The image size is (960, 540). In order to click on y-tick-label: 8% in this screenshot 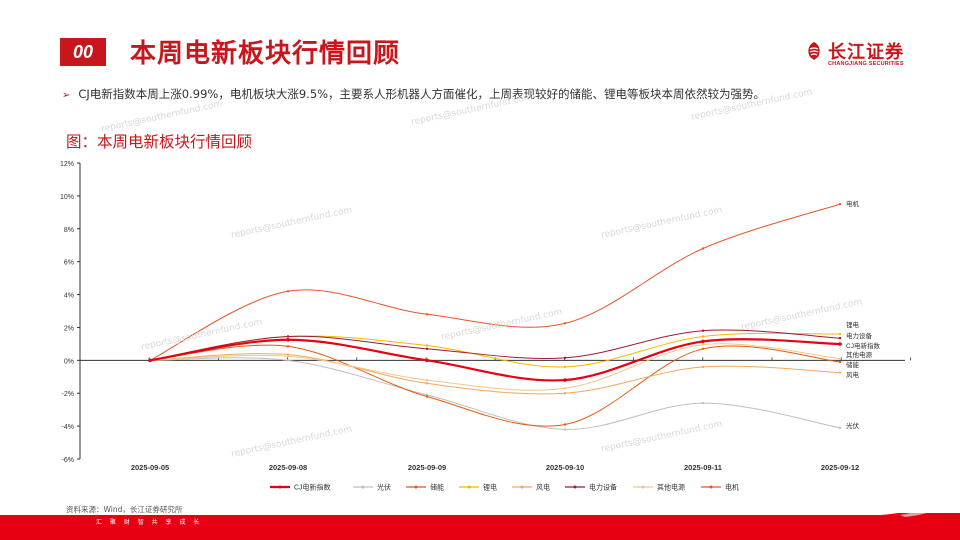, I will do `click(69, 230)`.